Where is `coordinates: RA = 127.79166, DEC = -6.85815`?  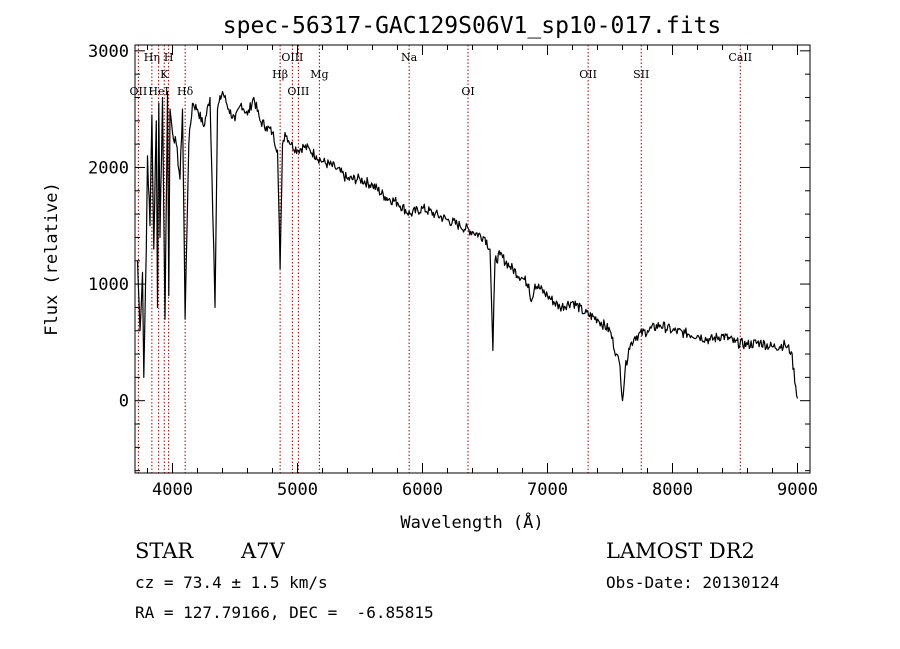 coordinates: RA = 127.79166, DEC = -6.85815 is located at coordinates (284, 612).